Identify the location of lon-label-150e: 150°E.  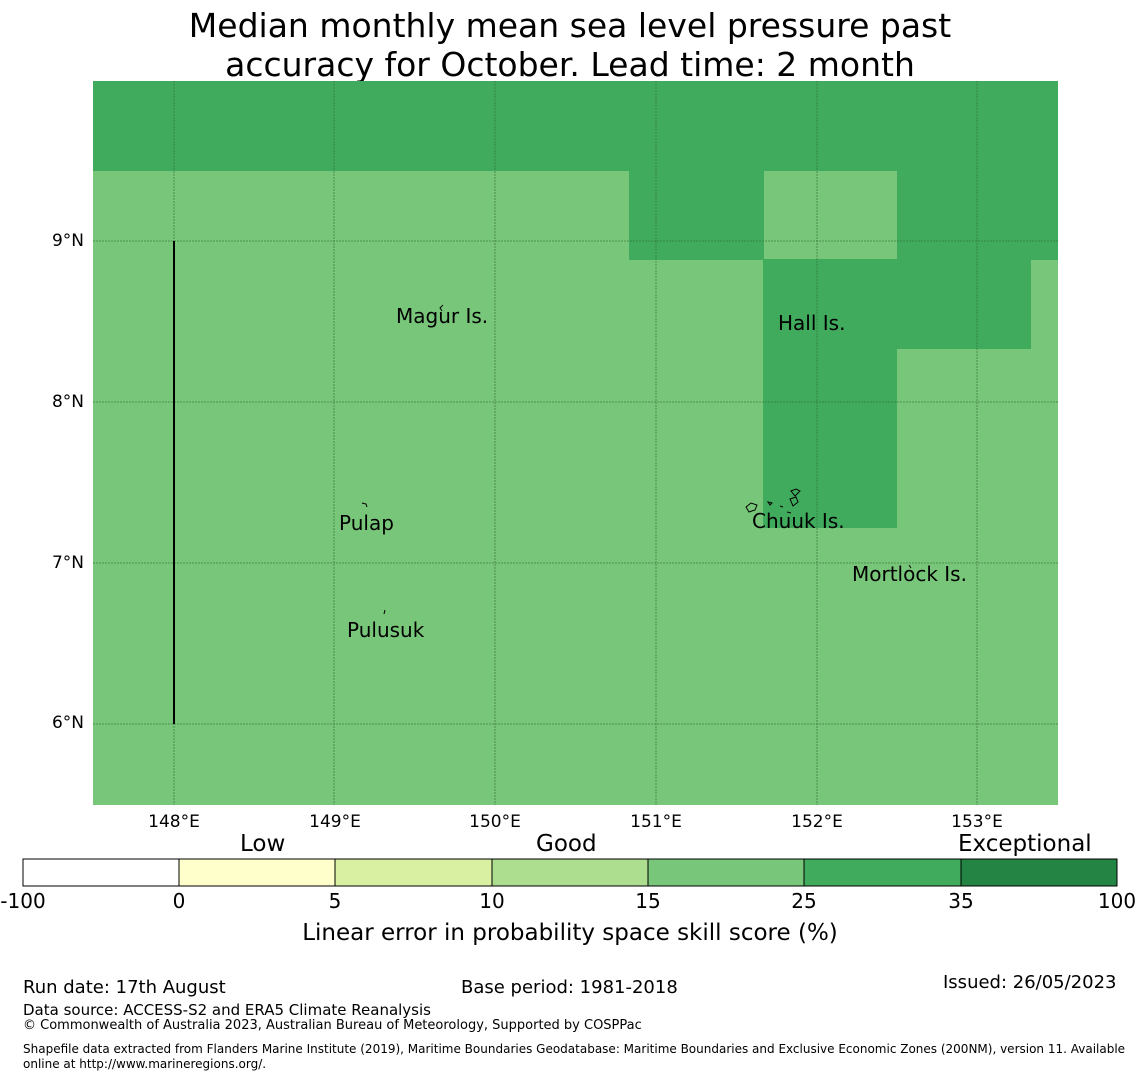
(495, 822).